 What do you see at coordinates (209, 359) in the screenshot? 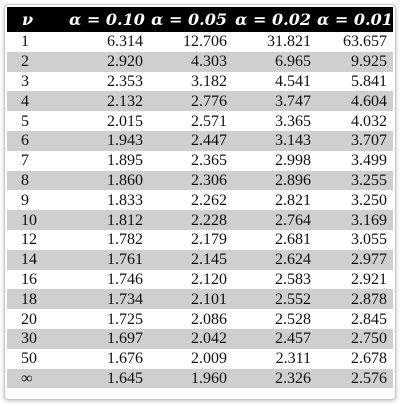
I see `cell-alpha-005: 2.009` at bounding box center [209, 359].